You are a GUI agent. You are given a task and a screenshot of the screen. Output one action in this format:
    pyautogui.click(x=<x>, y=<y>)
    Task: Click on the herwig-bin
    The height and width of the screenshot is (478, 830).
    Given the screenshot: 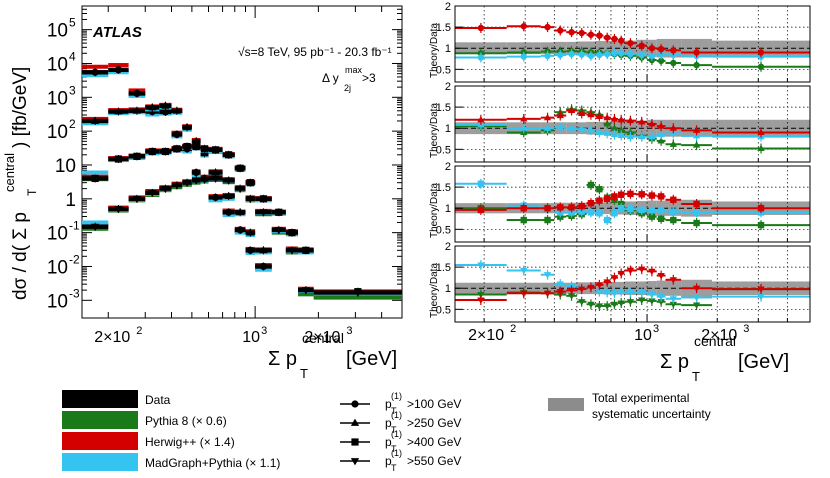 What is the action you would take?
    pyautogui.click(x=118, y=65)
    